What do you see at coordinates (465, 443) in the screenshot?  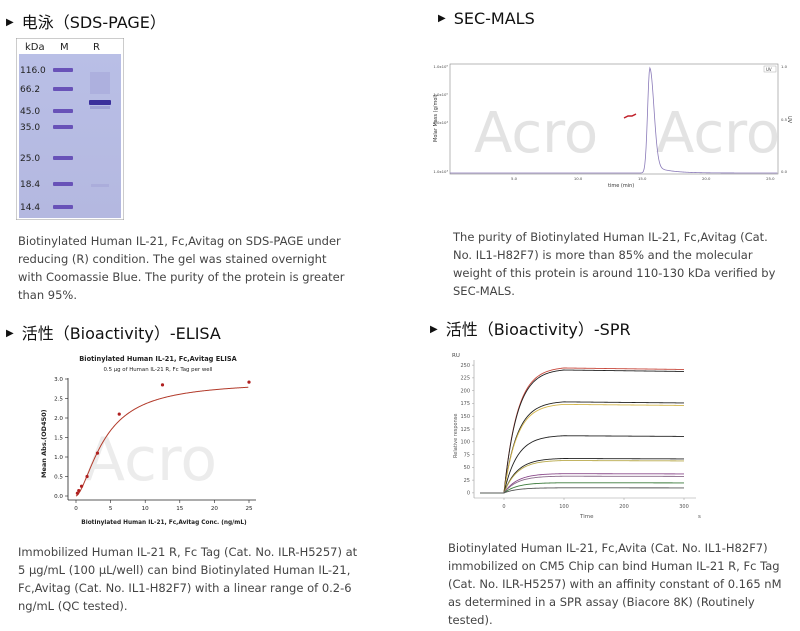 I see `spr-y-tick: 100` at bounding box center [465, 443].